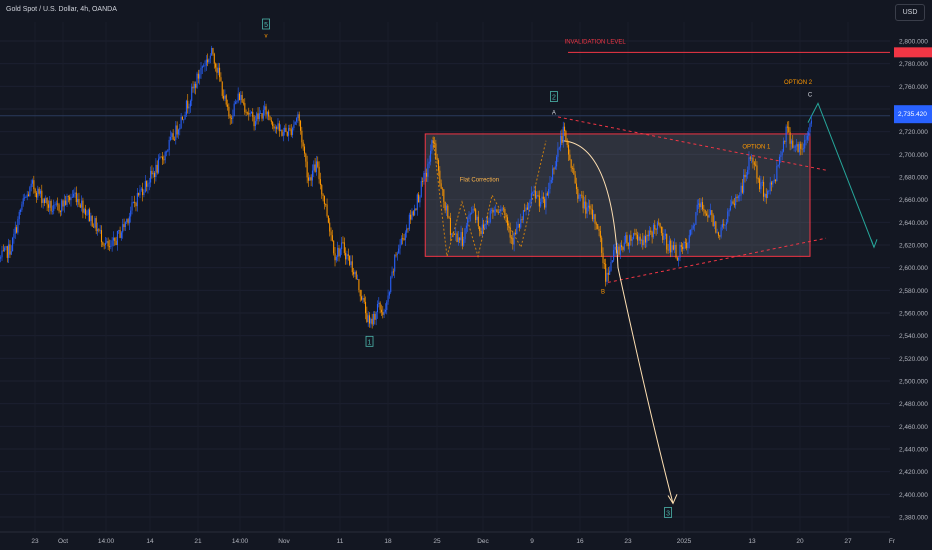 The width and height of the screenshot is (932, 550). What do you see at coordinates (913, 42) in the screenshot?
I see `price-tick-label: 2,800.000` at bounding box center [913, 42].